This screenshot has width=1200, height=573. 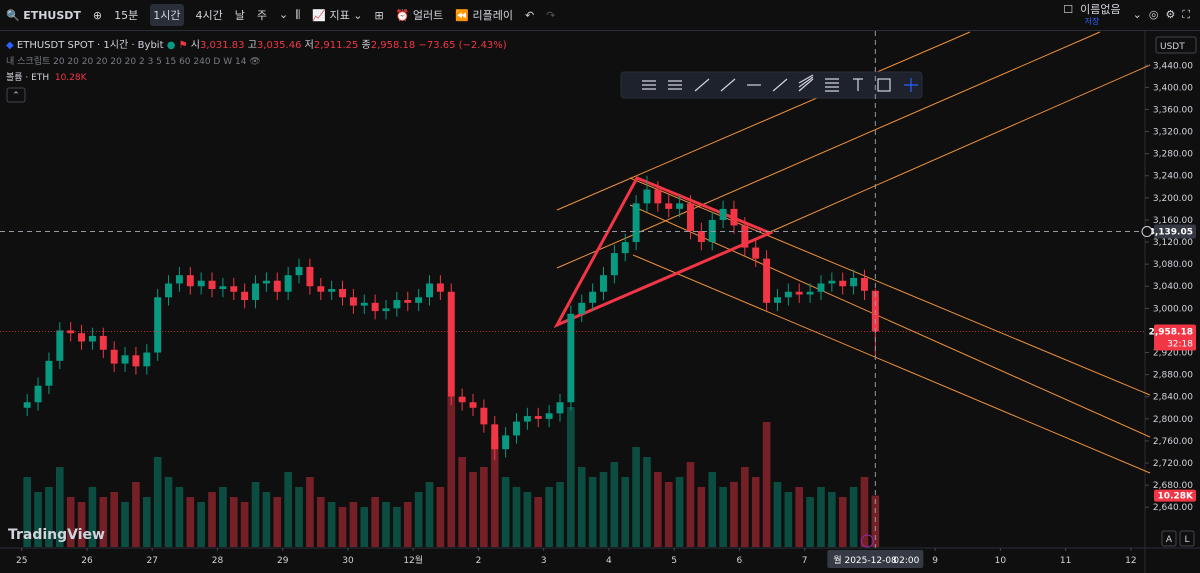 I want to click on y-tick-label: 2,880.00, so click(x=1173, y=376).